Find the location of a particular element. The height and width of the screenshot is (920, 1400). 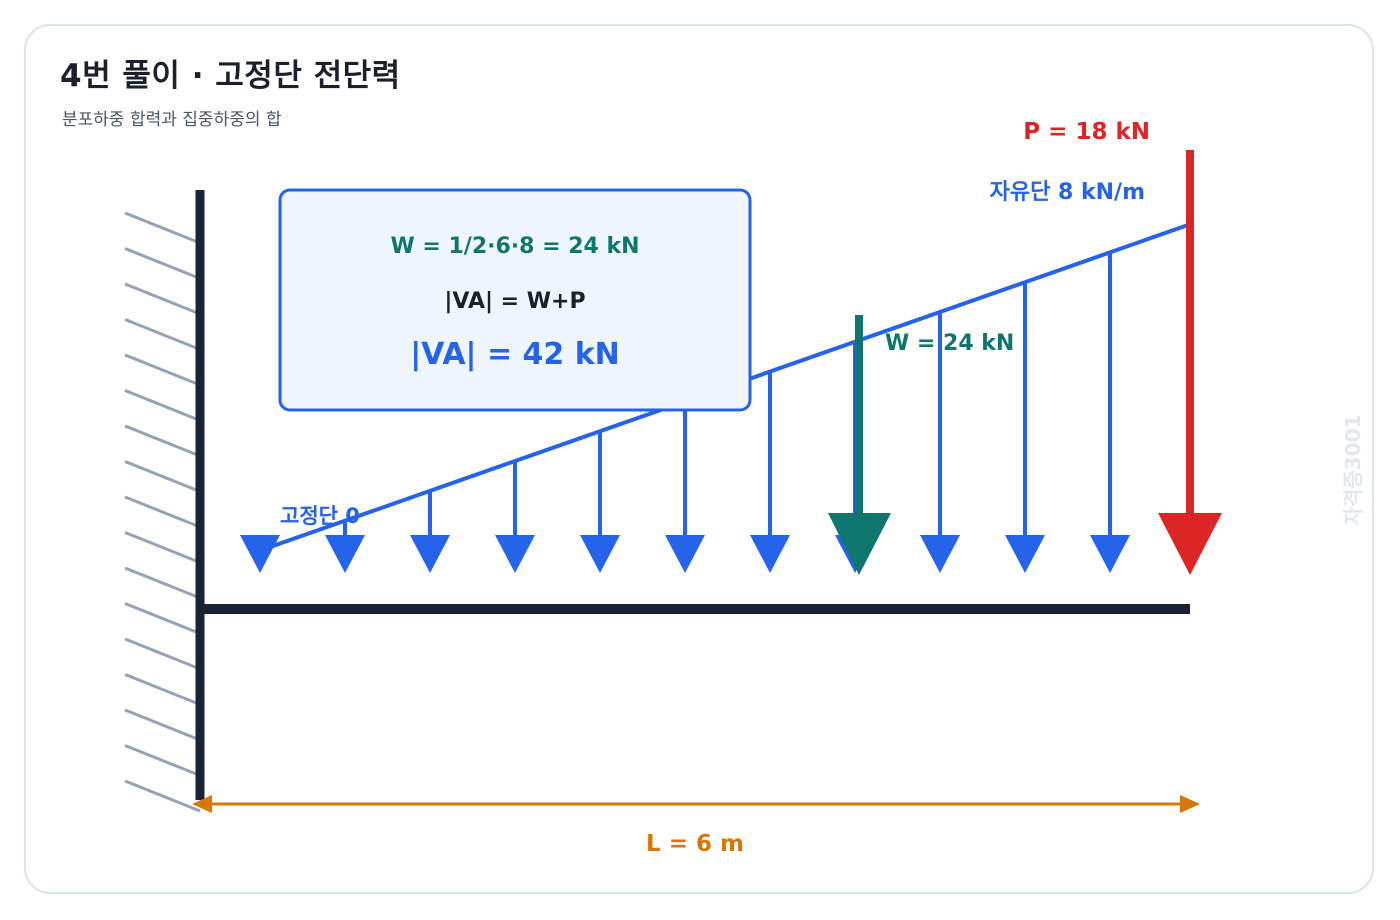

formula-shear-sum: |VA| = W+P is located at coordinates (514, 301).